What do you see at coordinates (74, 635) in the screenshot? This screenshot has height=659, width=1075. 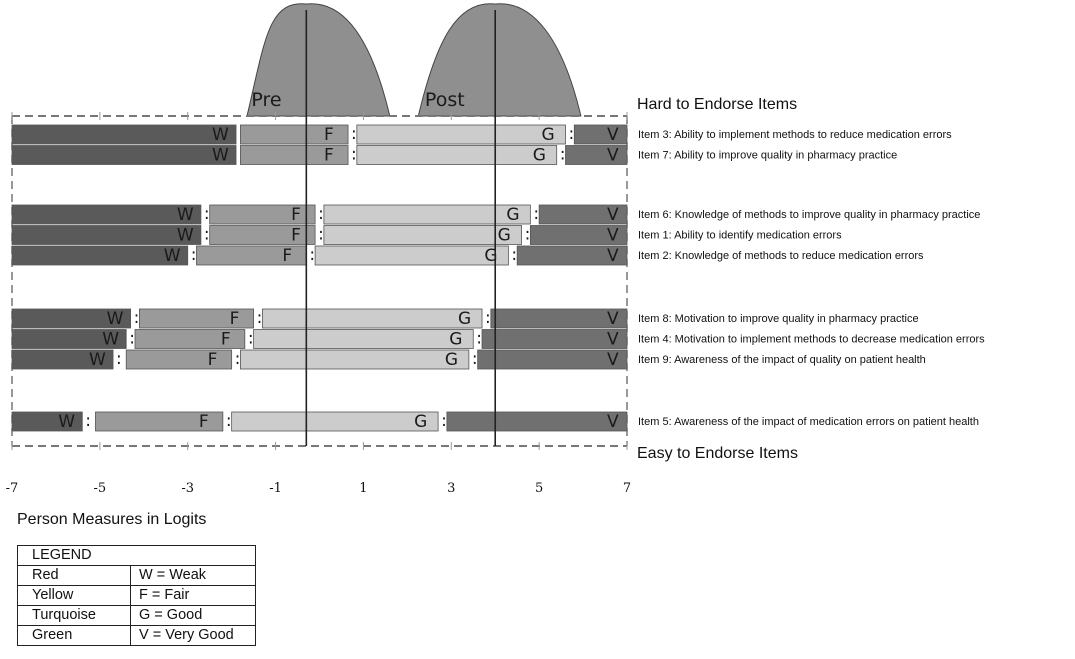 I see `legend-color-name: Green` at bounding box center [74, 635].